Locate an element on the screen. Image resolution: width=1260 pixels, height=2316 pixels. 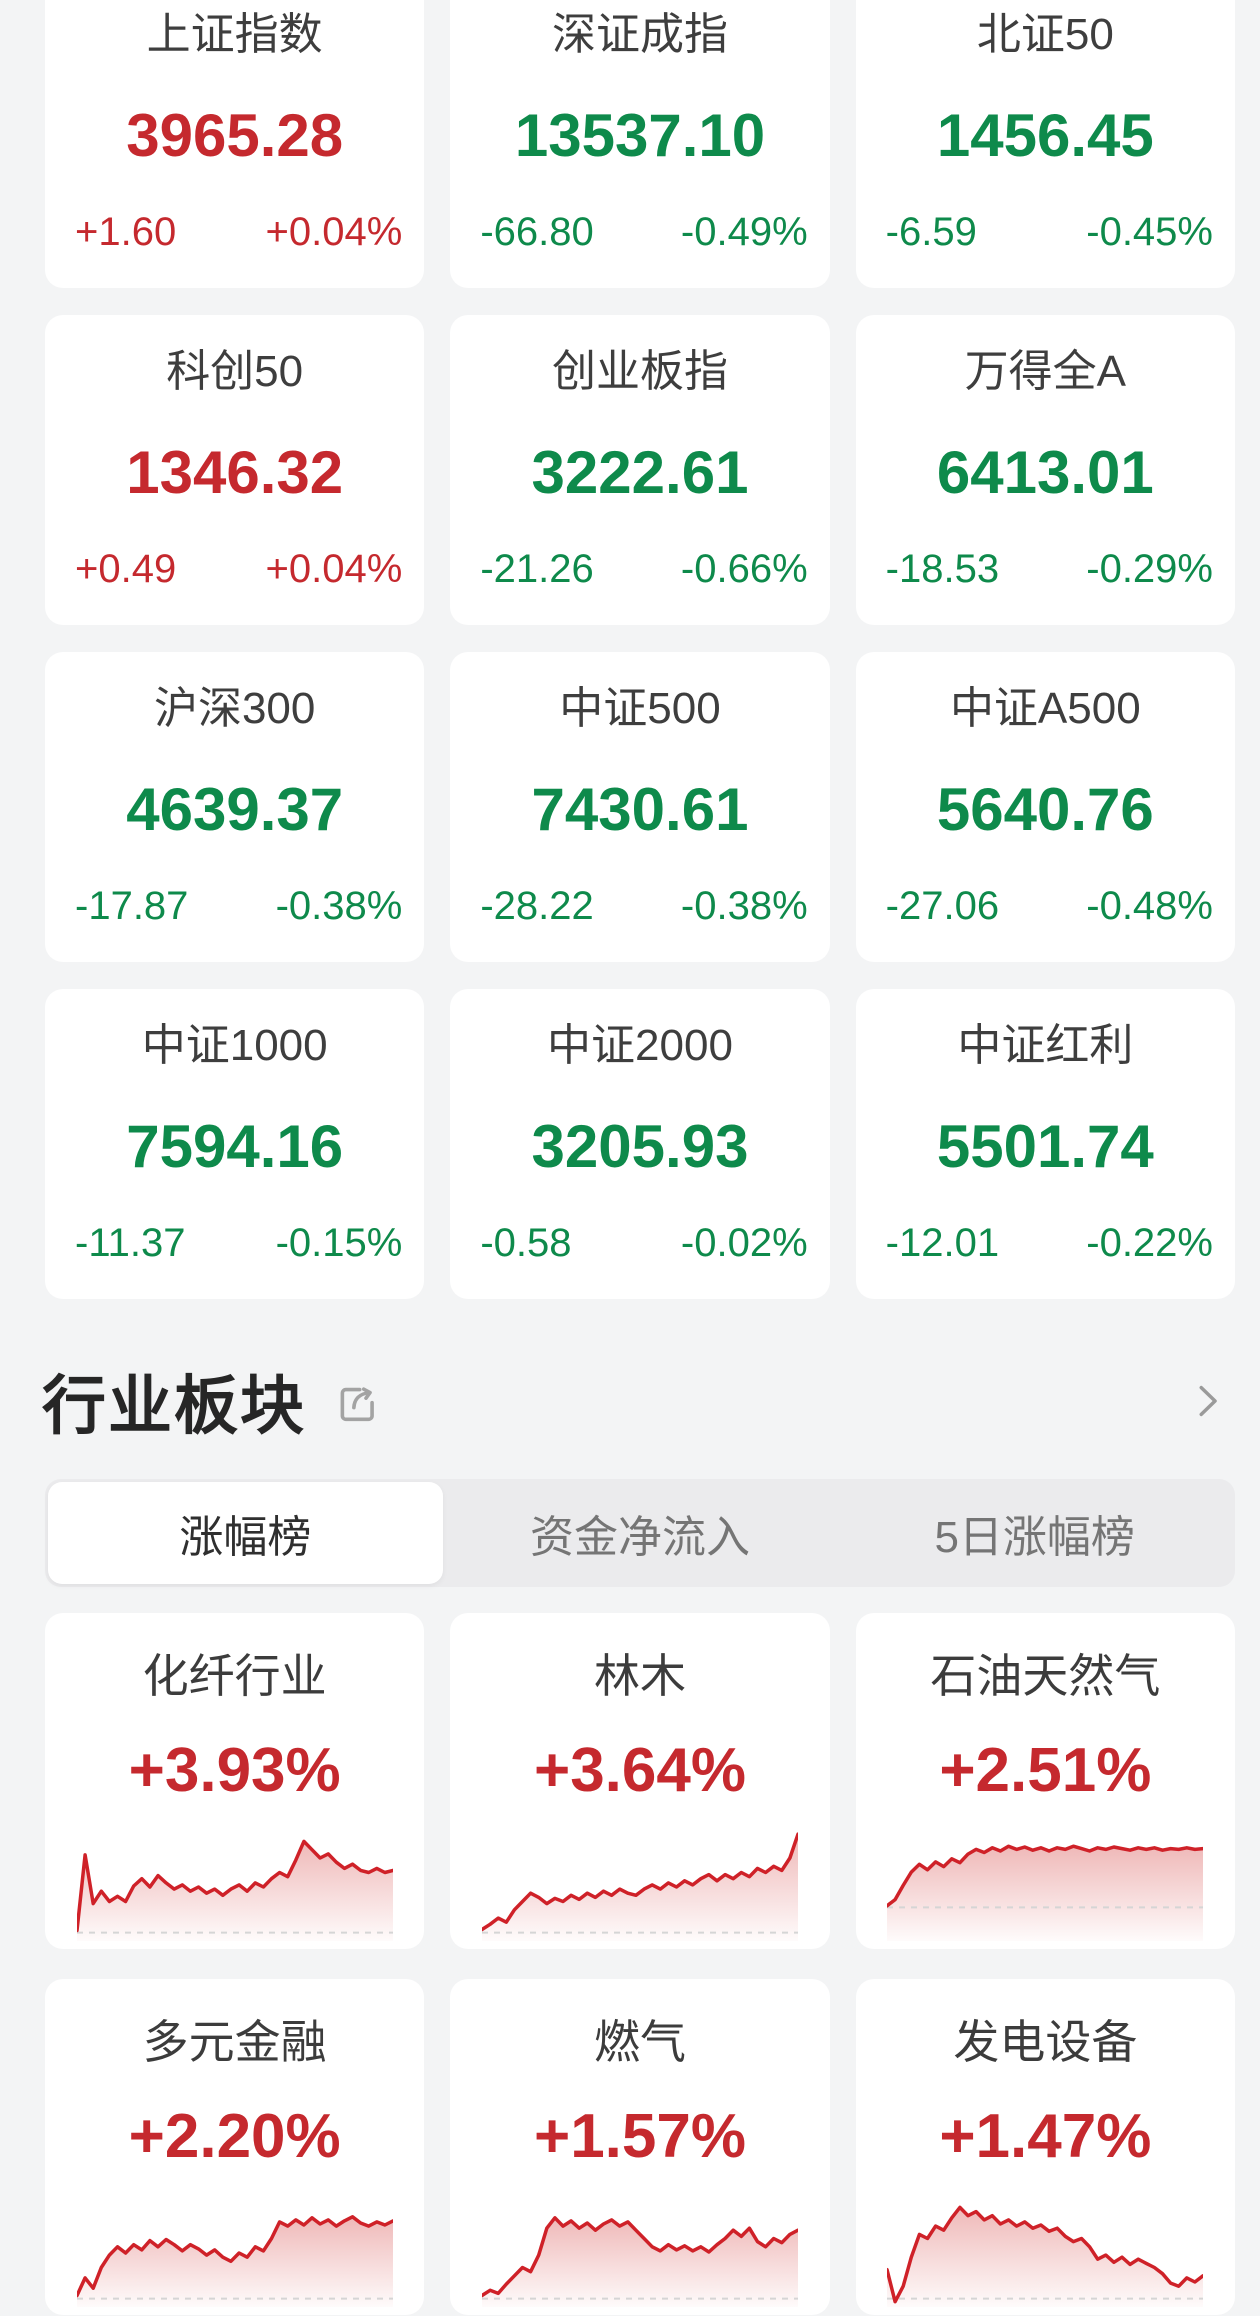
index-change: -11.37 is located at coordinates (130, 1243).